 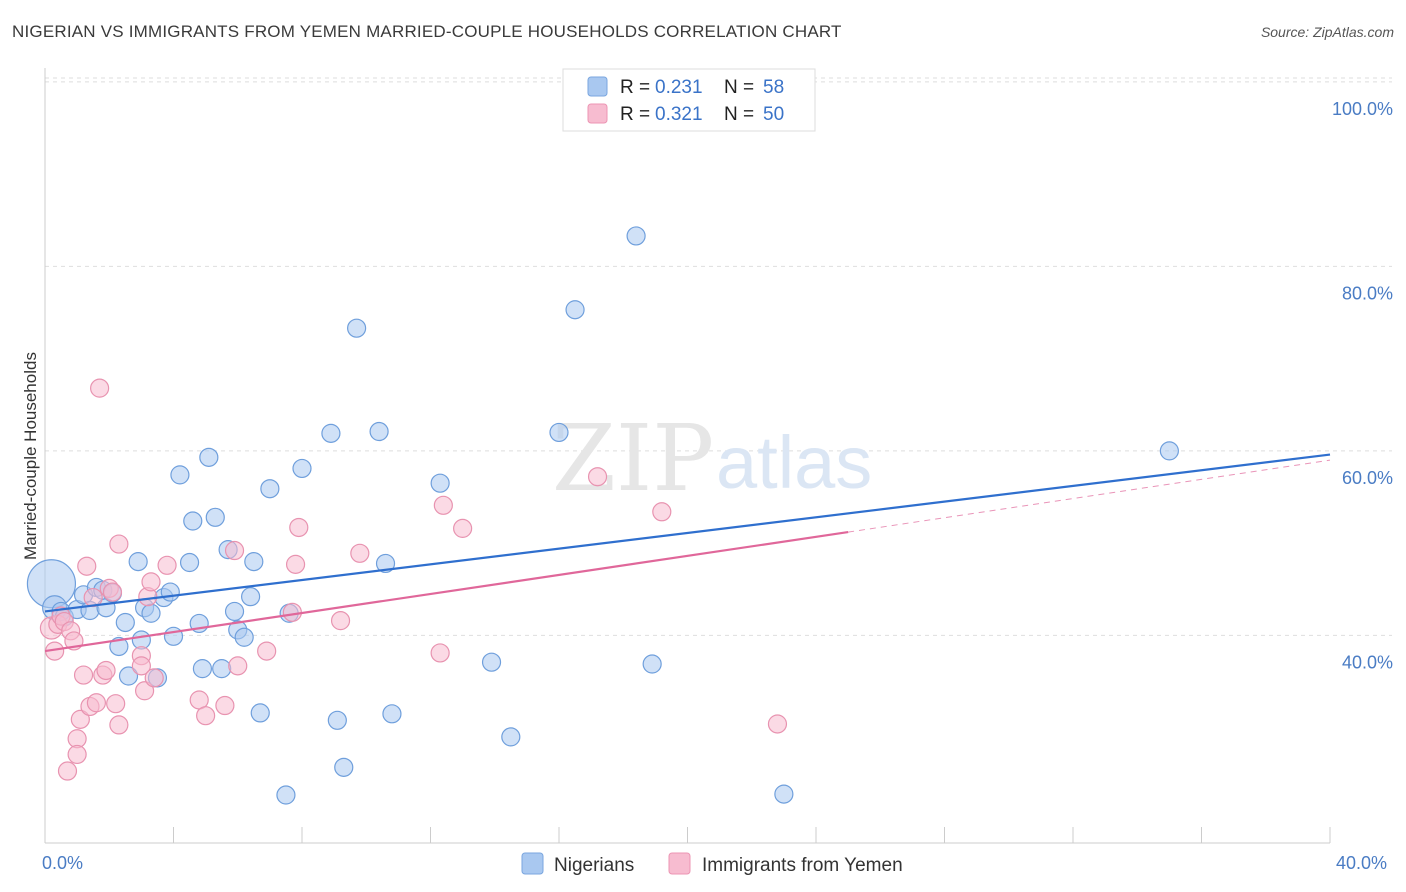 I want to click on legend-bottom: Nigerians Immigrants from Yemen, so click(x=712, y=864).